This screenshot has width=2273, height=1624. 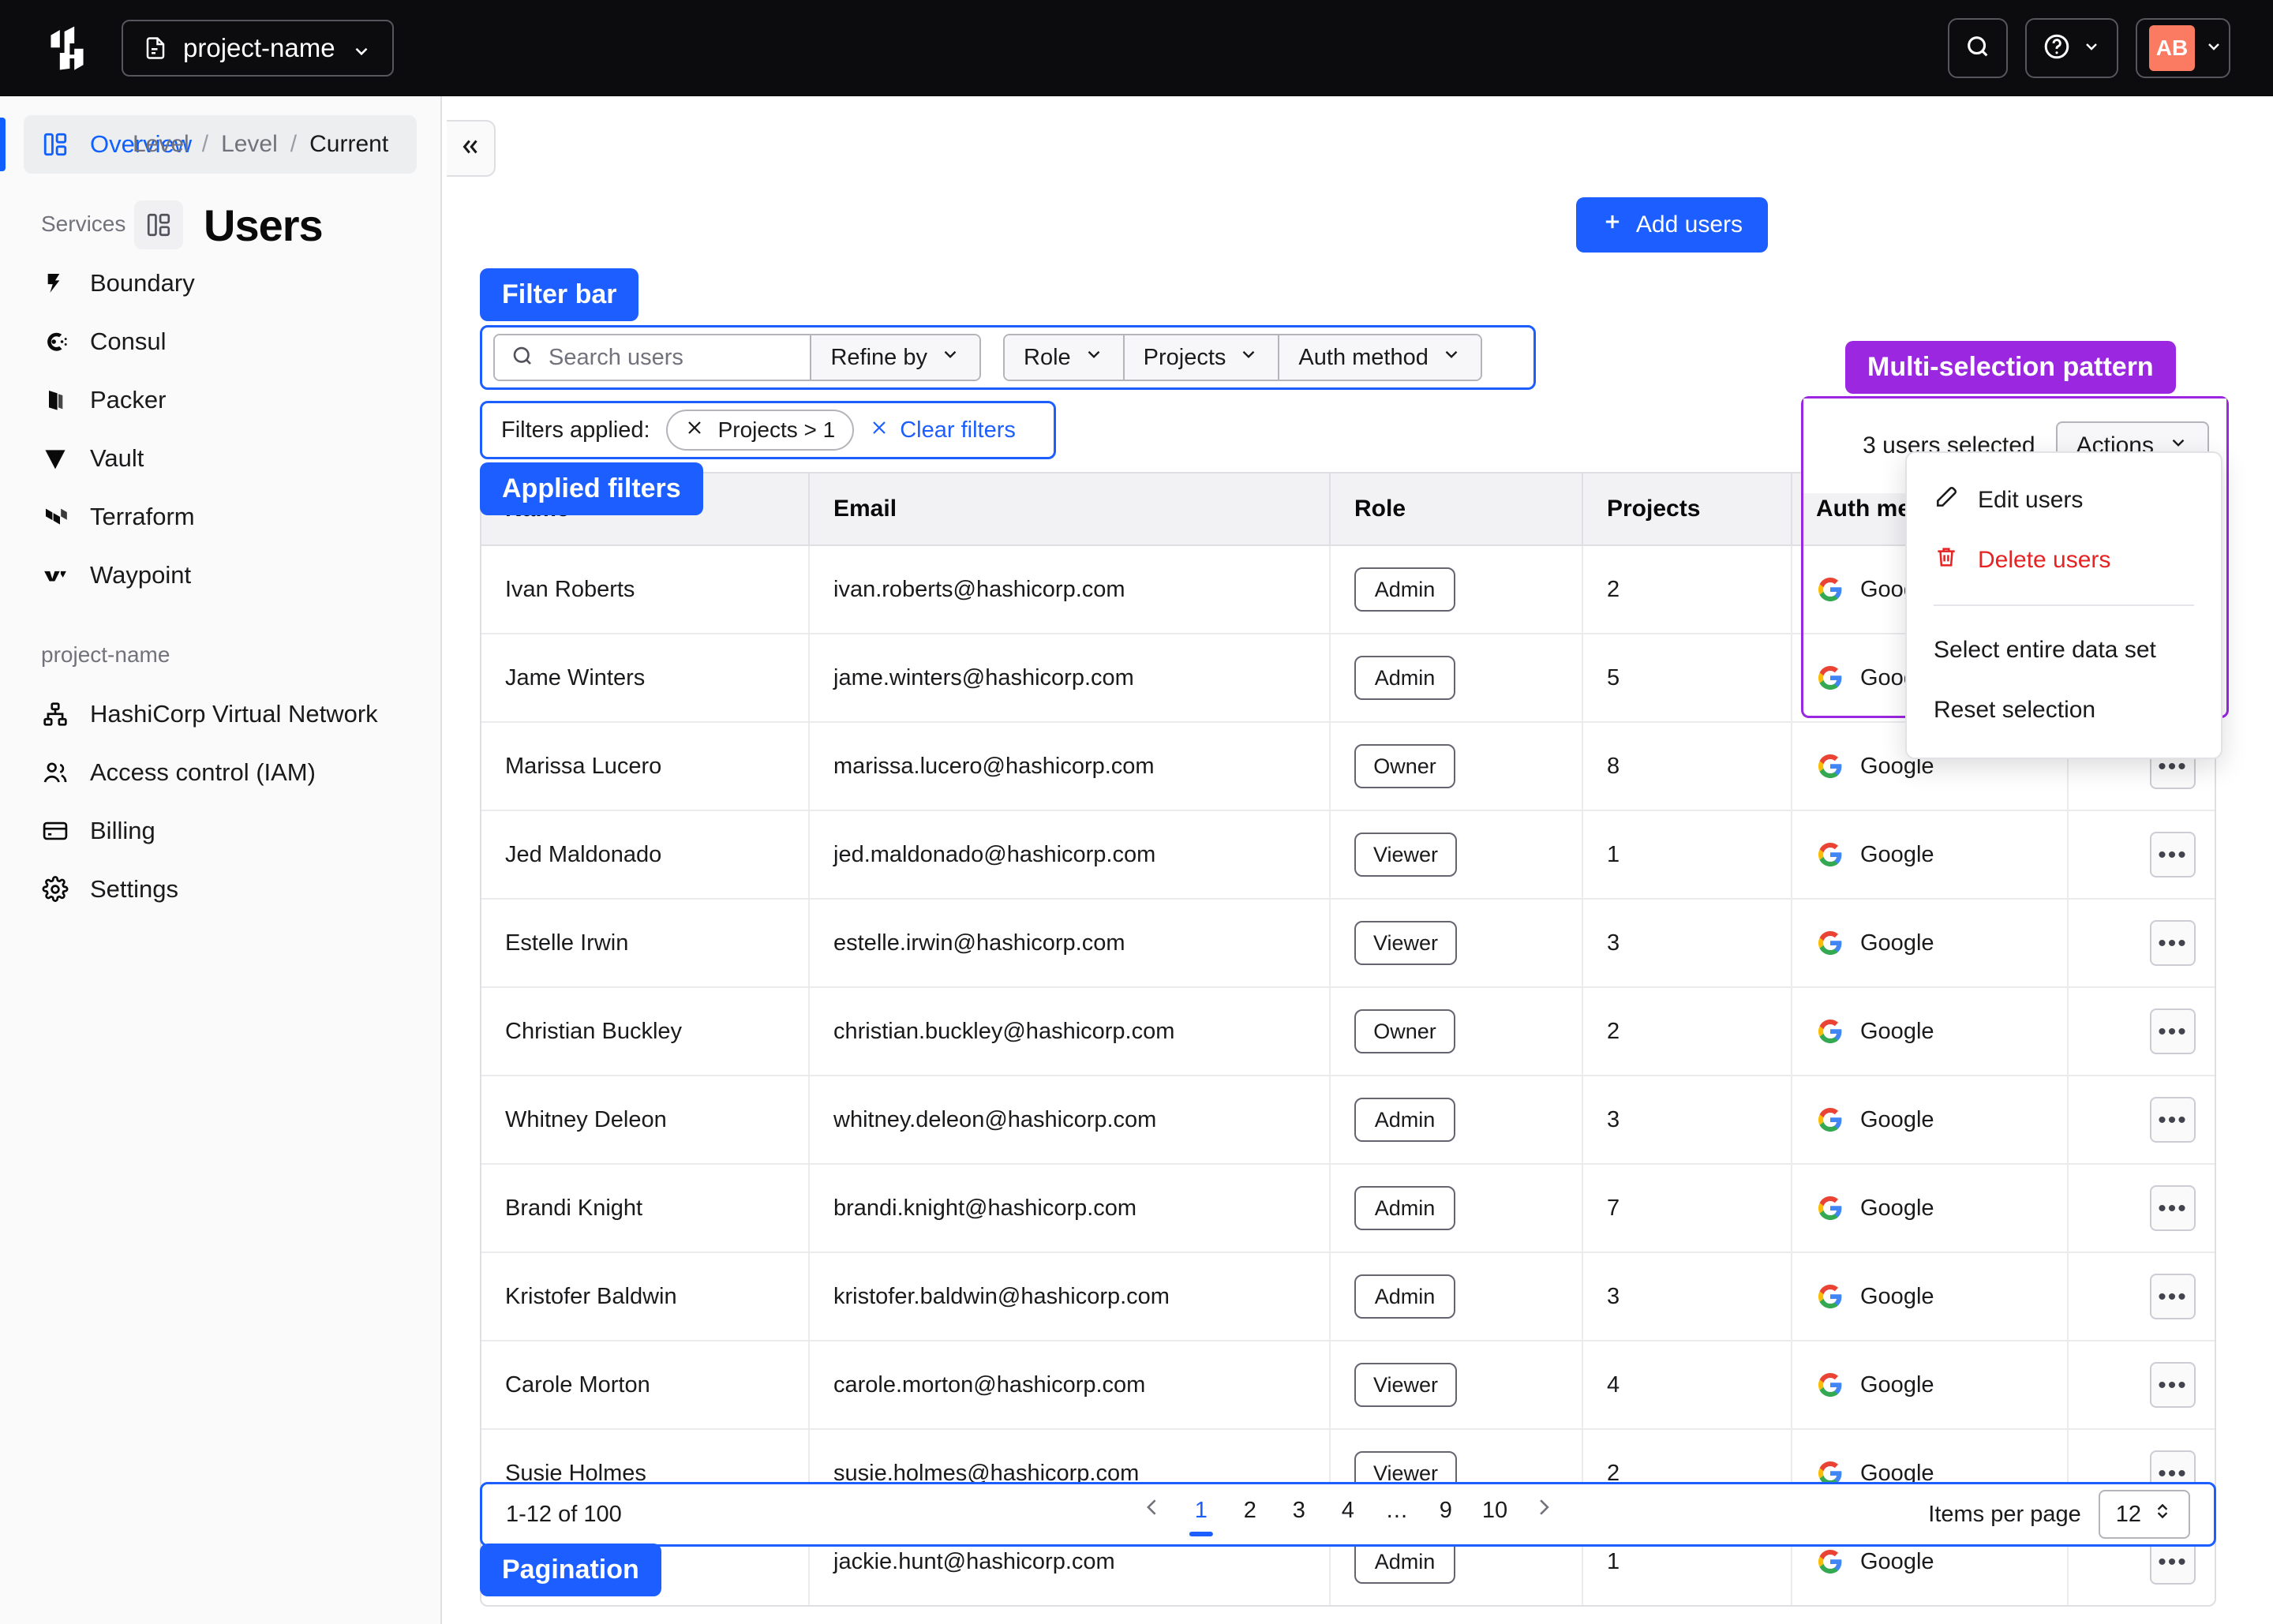 I want to click on cell-projects: 3, so click(x=1687, y=943).